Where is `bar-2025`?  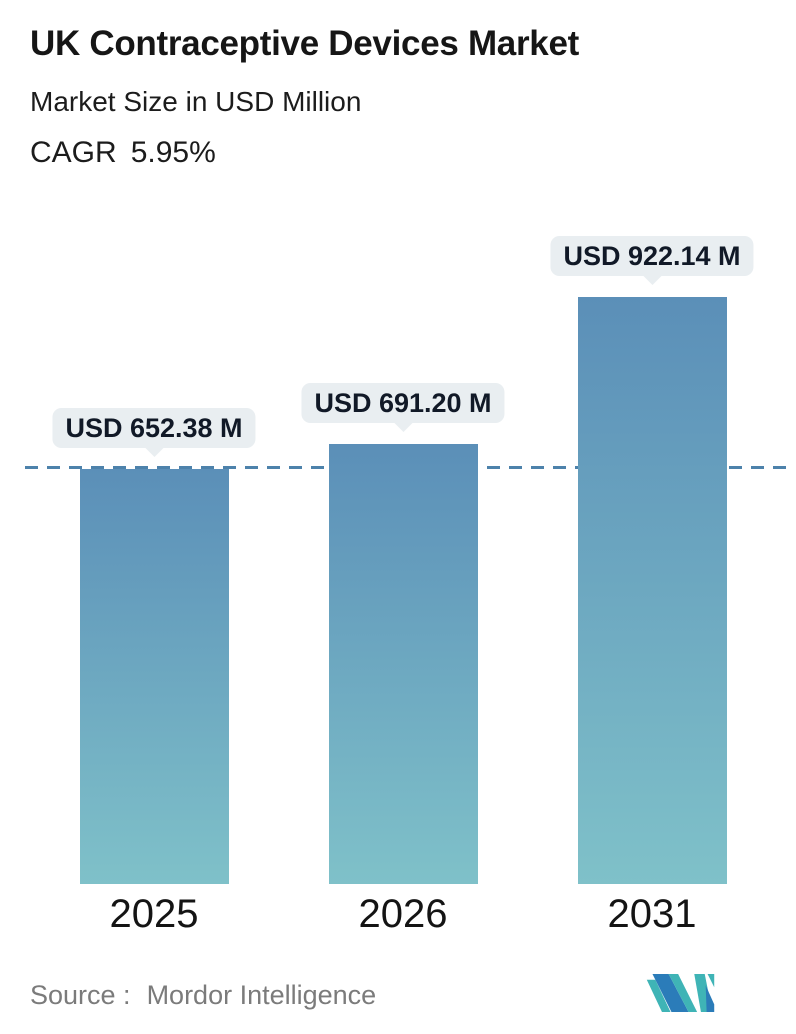 bar-2025 is located at coordinates (154, 676).